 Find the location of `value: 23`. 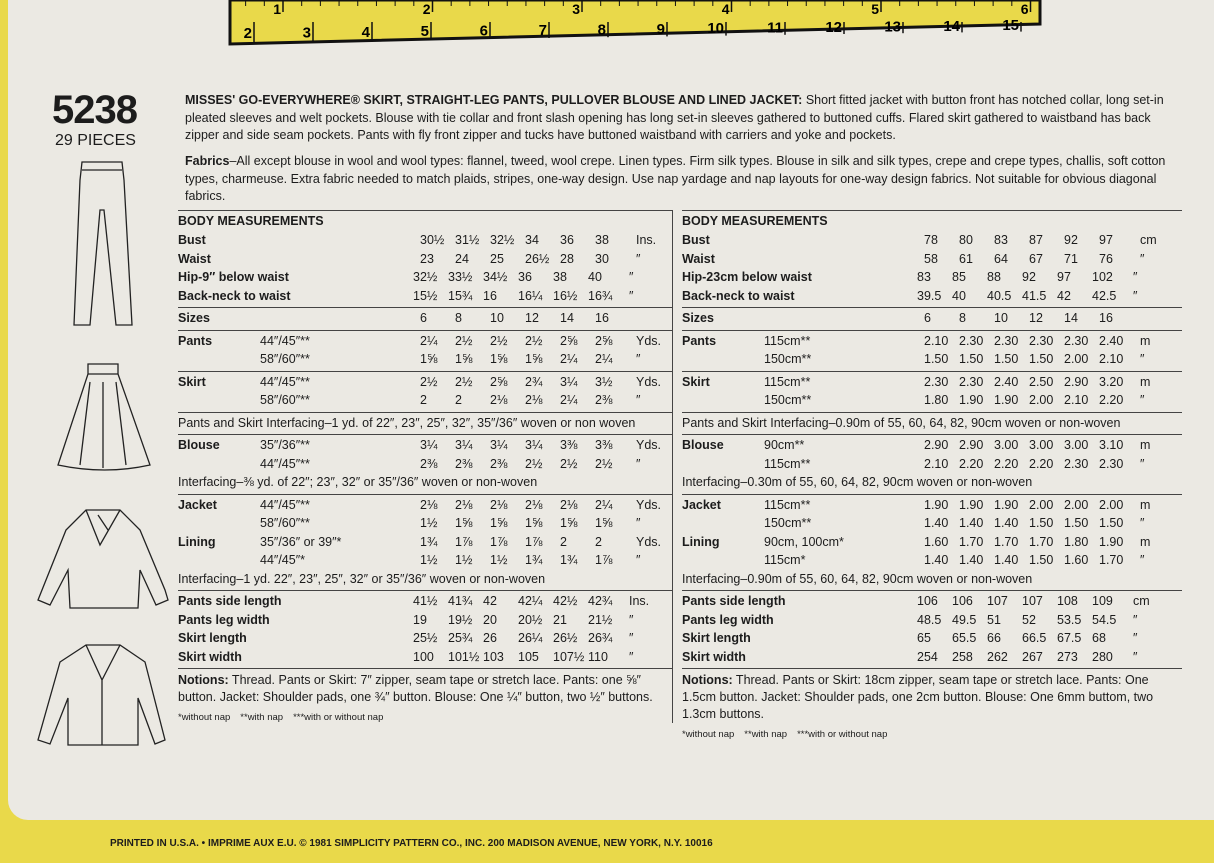

value: 23 is located at coordinates (427, 258).